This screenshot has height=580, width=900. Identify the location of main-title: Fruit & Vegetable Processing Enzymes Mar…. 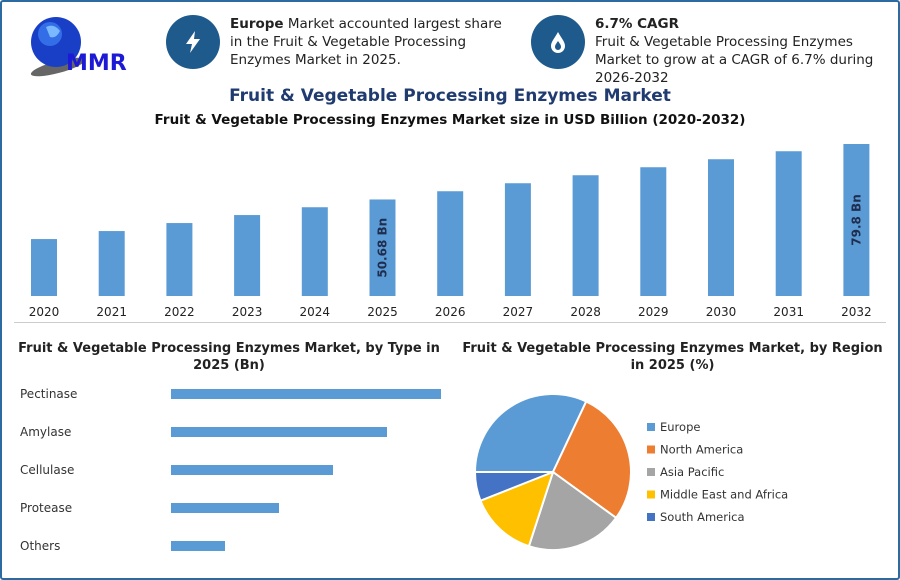
(450, 96).